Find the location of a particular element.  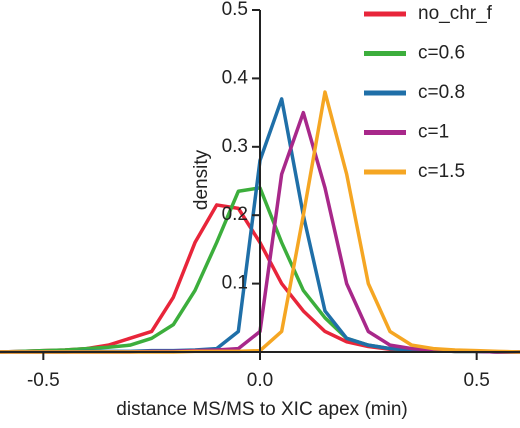

y-axis-label: density is located at coordinates (201, 179).